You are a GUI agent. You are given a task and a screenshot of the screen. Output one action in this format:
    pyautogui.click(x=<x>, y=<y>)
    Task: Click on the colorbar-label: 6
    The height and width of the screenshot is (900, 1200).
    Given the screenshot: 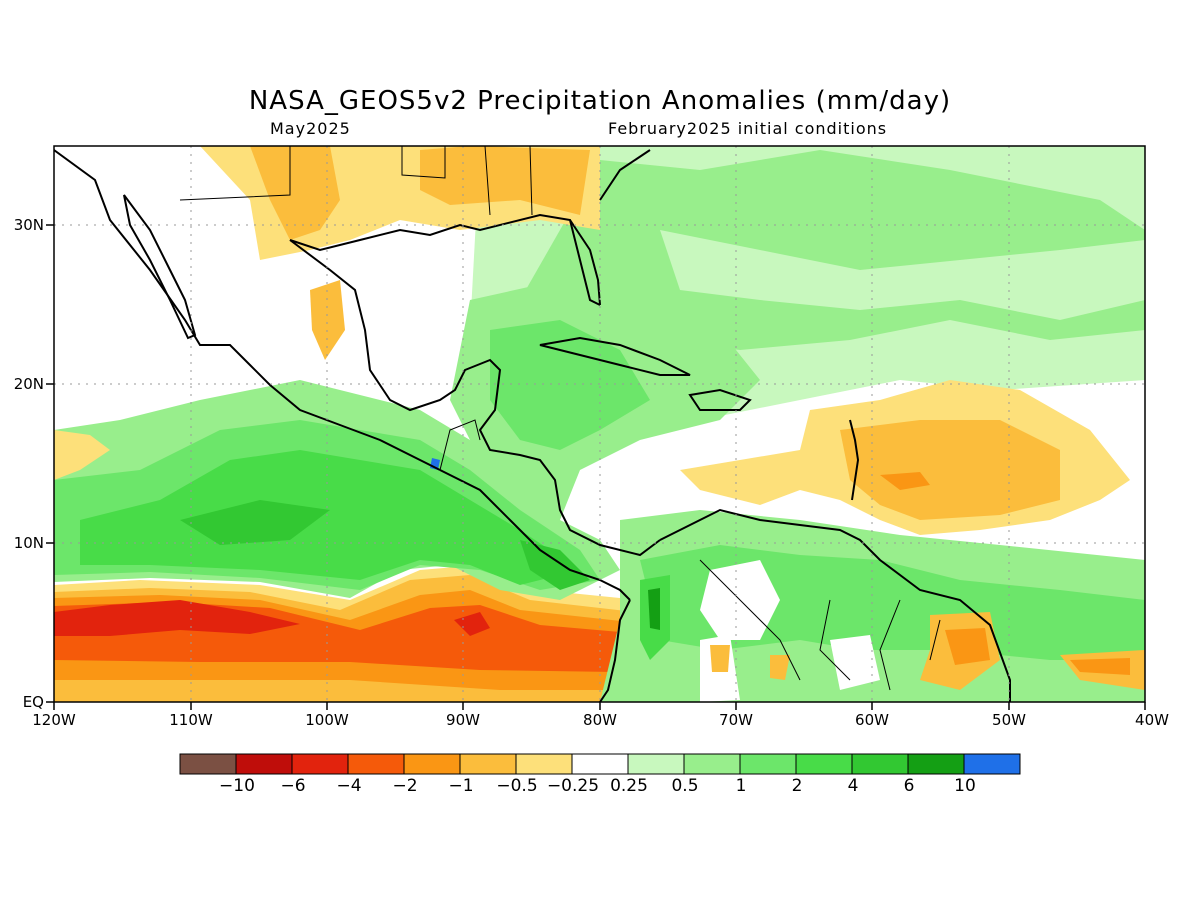 What is the action you would take?
    pyautogui.click(x=909, y=786)
    